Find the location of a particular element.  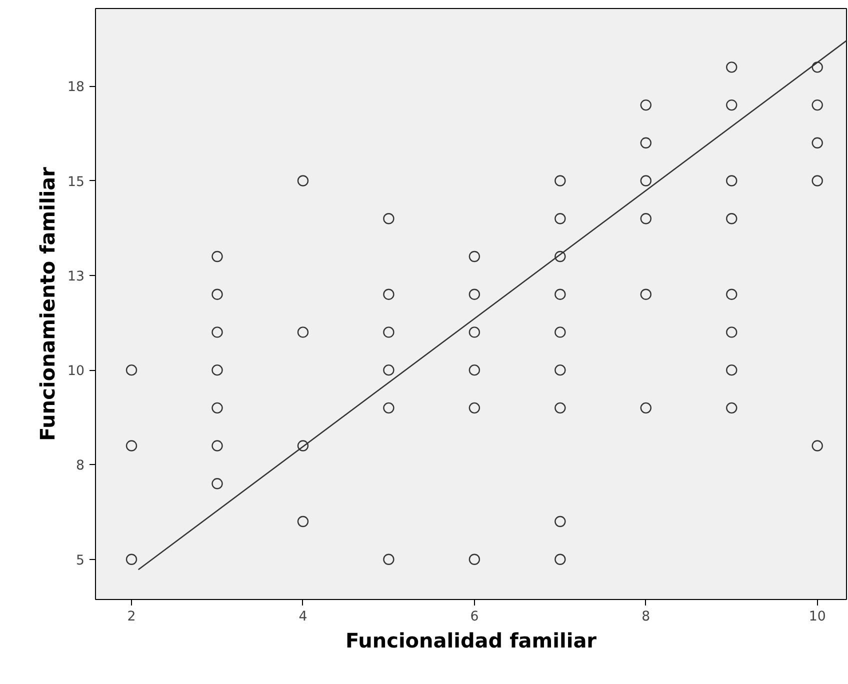

x-tick-label: 2 is located at coordinates (131, 617).